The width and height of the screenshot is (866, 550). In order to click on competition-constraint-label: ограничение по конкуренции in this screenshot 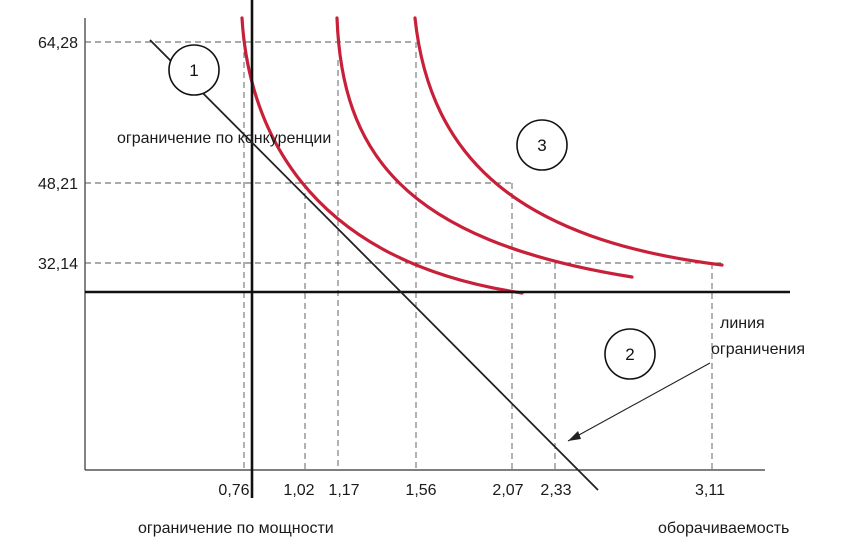, I will do `click(224, 138)`.